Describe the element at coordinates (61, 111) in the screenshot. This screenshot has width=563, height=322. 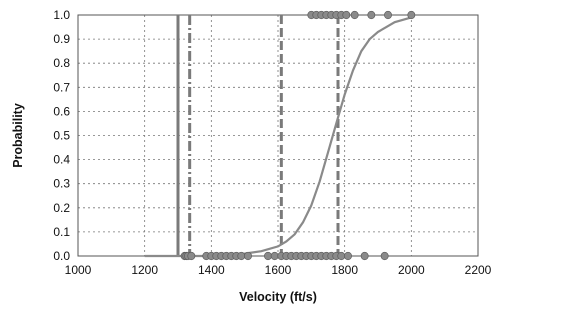
I see `y-tick-label: 0.6` at that location.